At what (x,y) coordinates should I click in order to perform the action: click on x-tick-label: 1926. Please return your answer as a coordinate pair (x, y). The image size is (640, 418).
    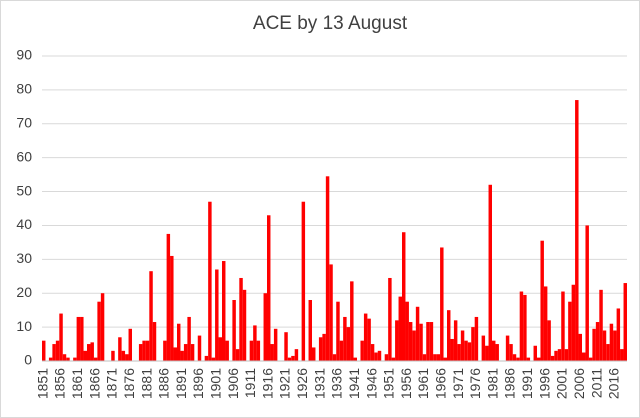
    Looking at the image, I should click on (302, 383).